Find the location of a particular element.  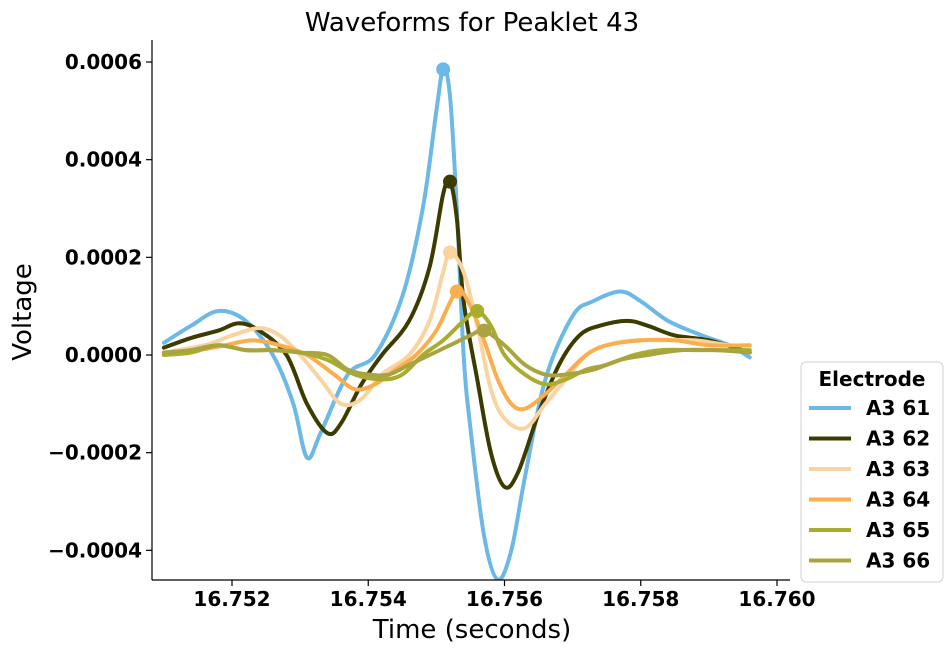

legend-label: A3 65 is located at coordinates (898, 530).